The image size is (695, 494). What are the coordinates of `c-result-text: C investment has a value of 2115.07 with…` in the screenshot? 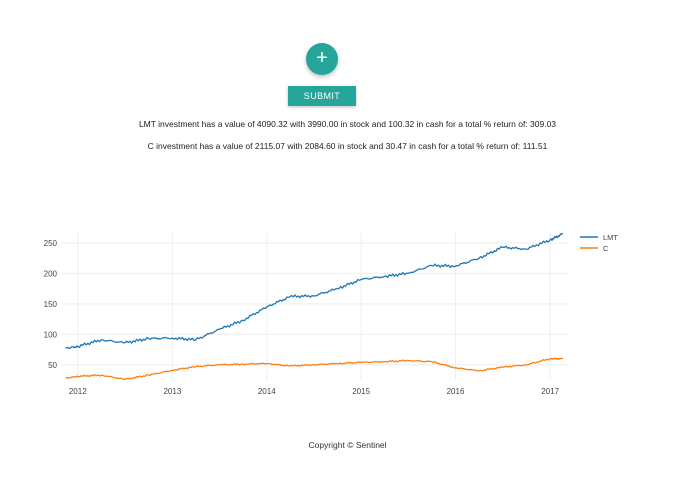 It's located at (347, 146).